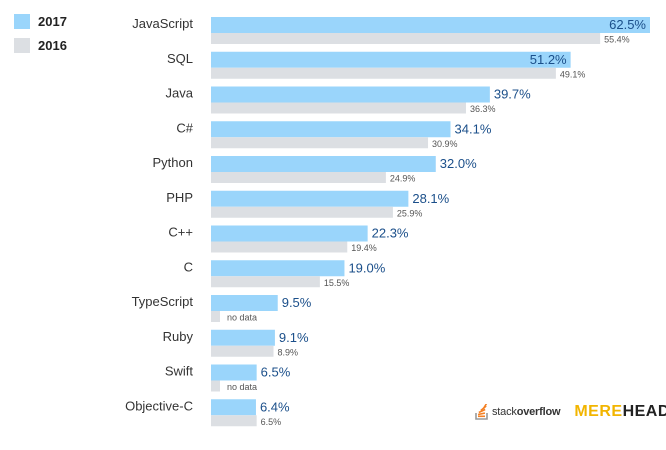 This screenshot has height=450, width=666. What do you see at coordinates (627, 24) in the screenshot?
I see `value-label-2017-javascript: 62.5%` at bounding box center [627, 24].